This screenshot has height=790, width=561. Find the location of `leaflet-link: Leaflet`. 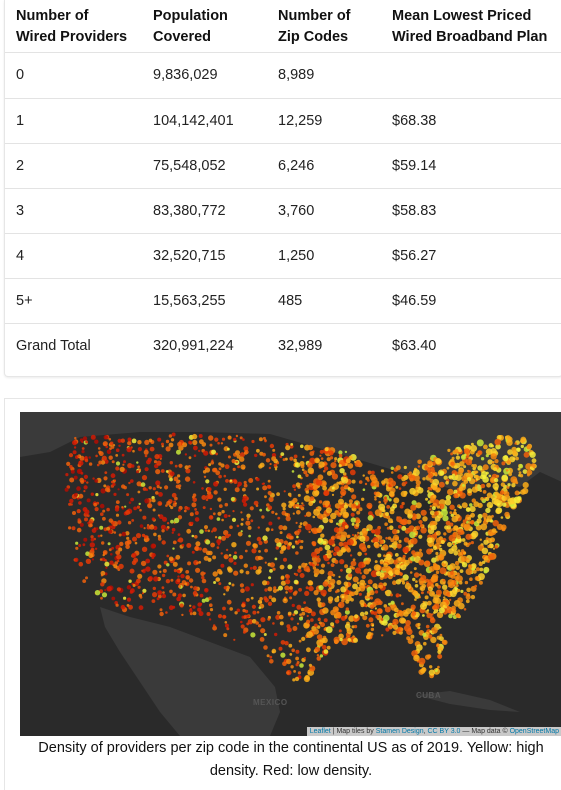

leaflet-link: Leaflet is located at coordinates (320, 731).